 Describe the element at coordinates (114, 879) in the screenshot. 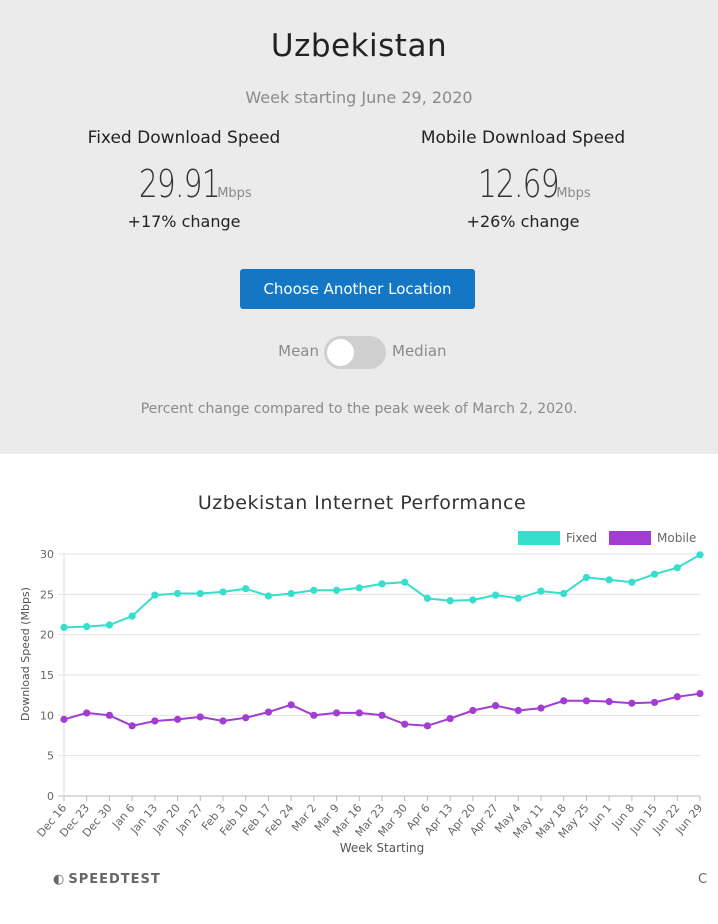

I see `speedtest-logo-text: SPEEDTEST` at that location.